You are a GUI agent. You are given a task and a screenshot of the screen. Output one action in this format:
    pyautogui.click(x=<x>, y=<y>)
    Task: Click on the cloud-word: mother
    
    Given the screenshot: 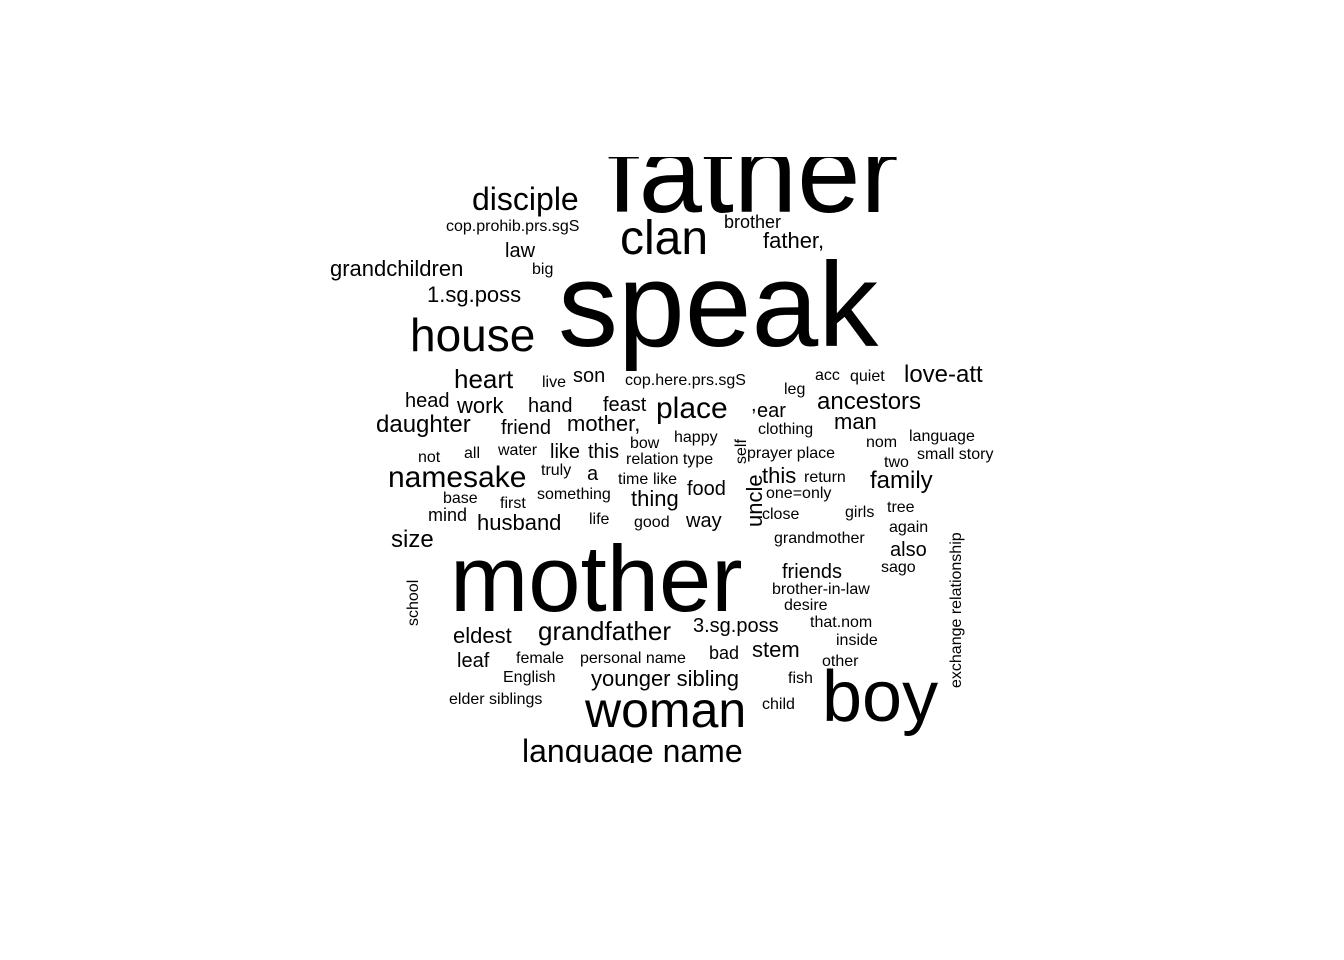 What is the action you would take?
    pyautogui.click(x=596, y=578)
    